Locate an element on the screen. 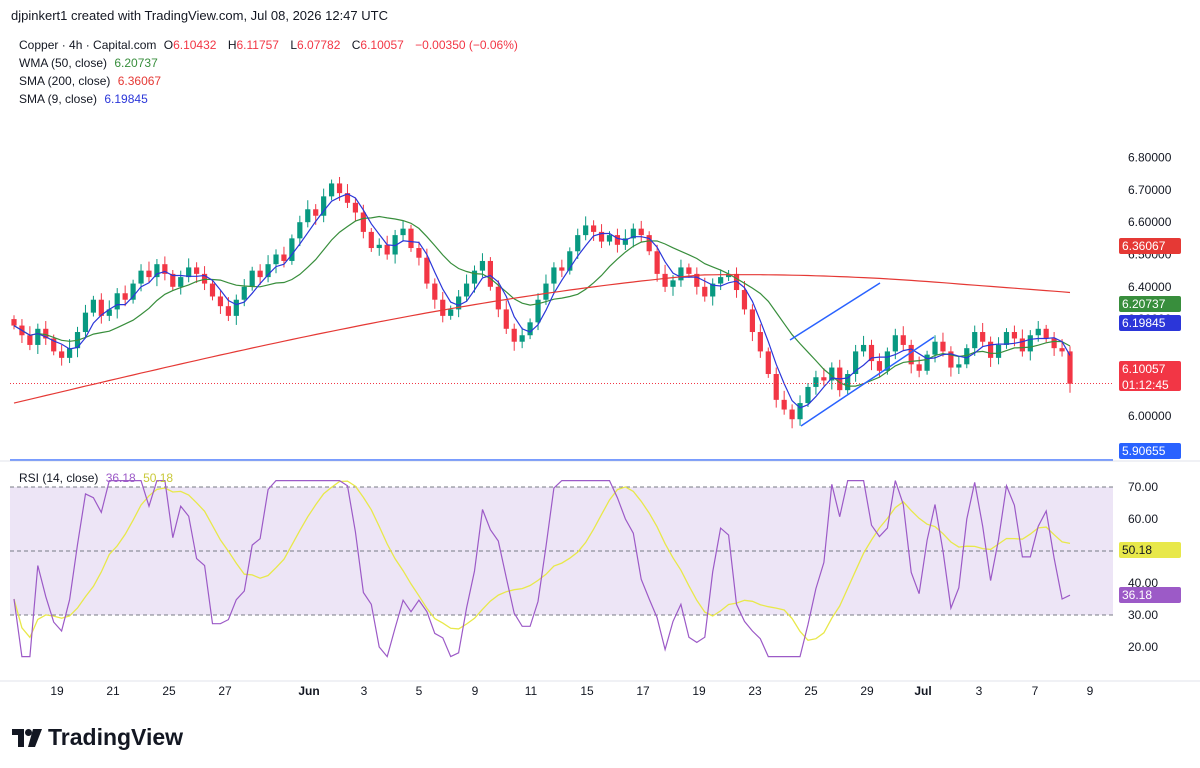  time-tick-label: 17 is located at coordinates (643, 691).